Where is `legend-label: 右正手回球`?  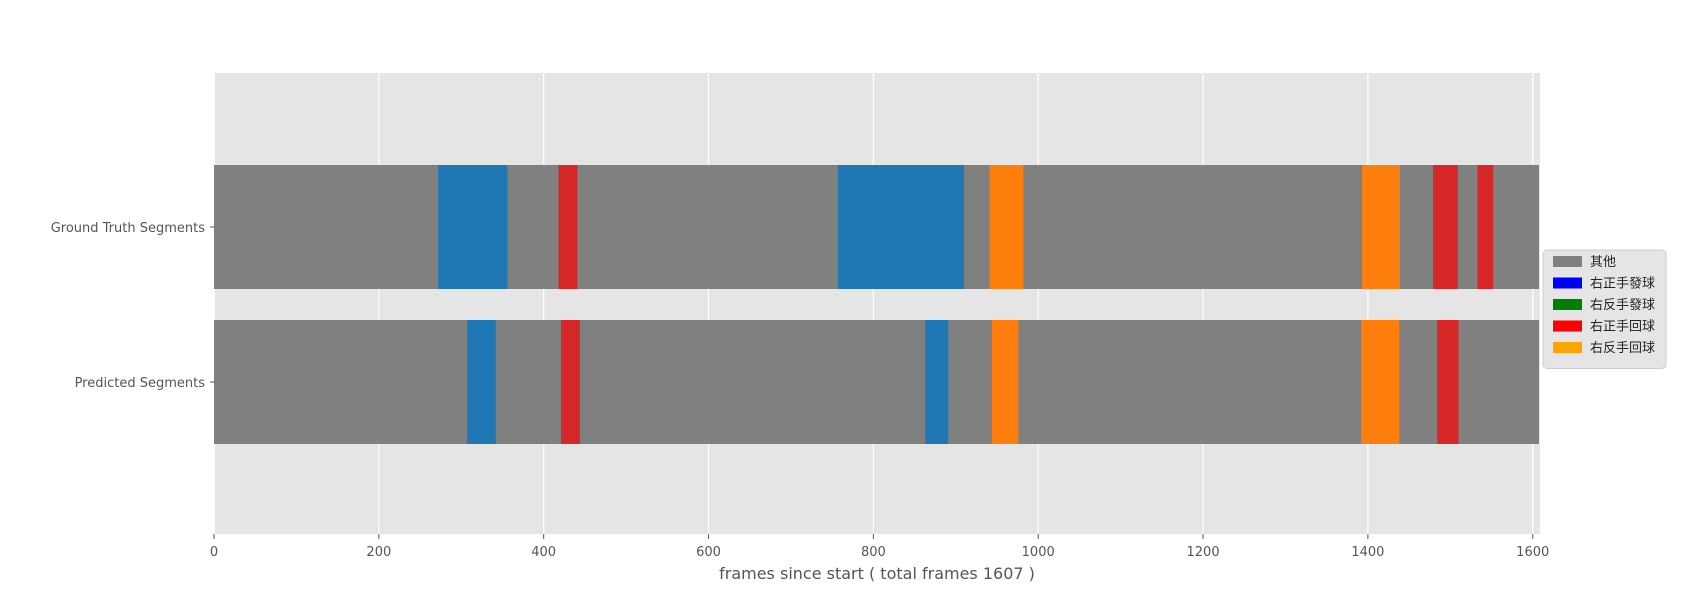 legend-label: 右正手回球 is located at coordinates (1622, 327).